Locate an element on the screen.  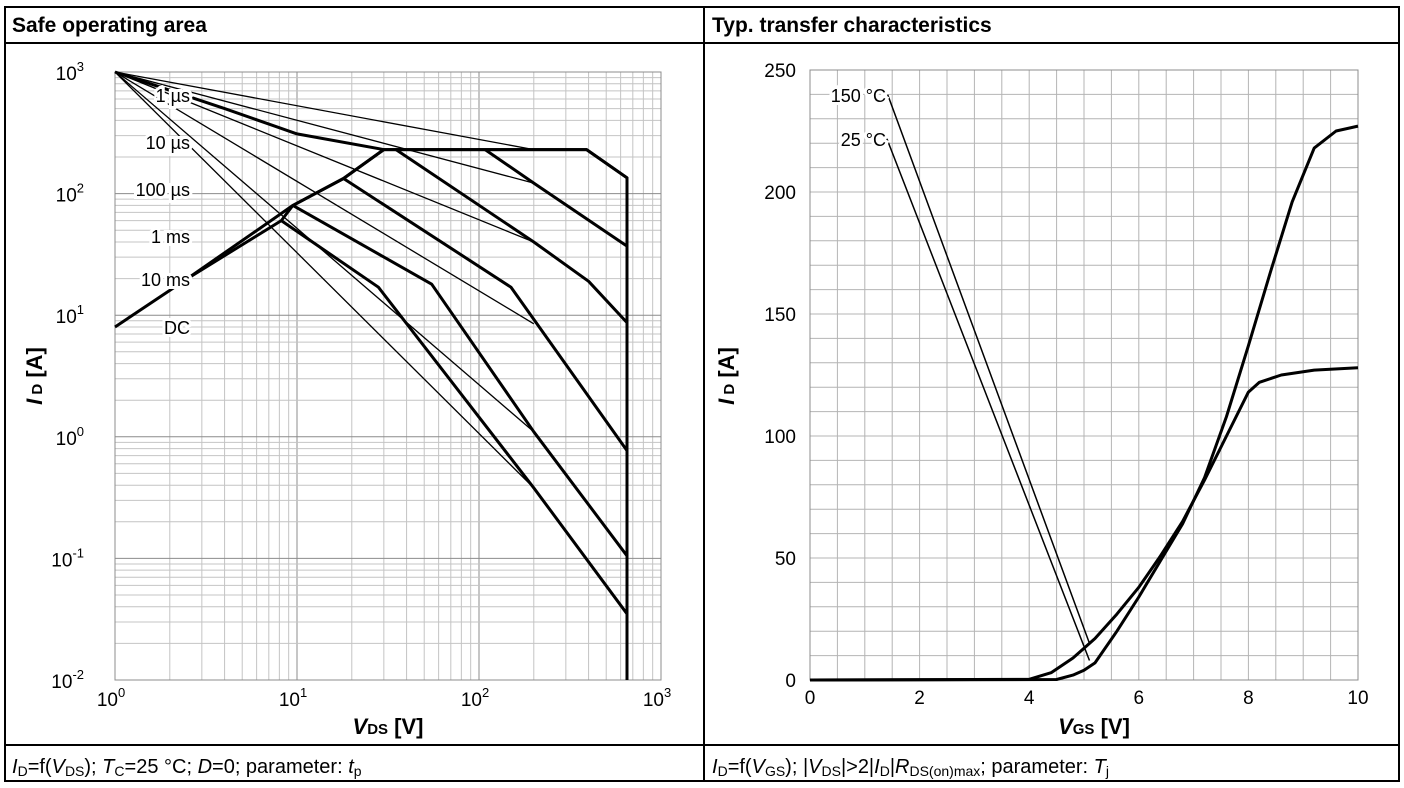
transfer-curve-label-25-c: 25 °C is located at coordinates (863, 140).